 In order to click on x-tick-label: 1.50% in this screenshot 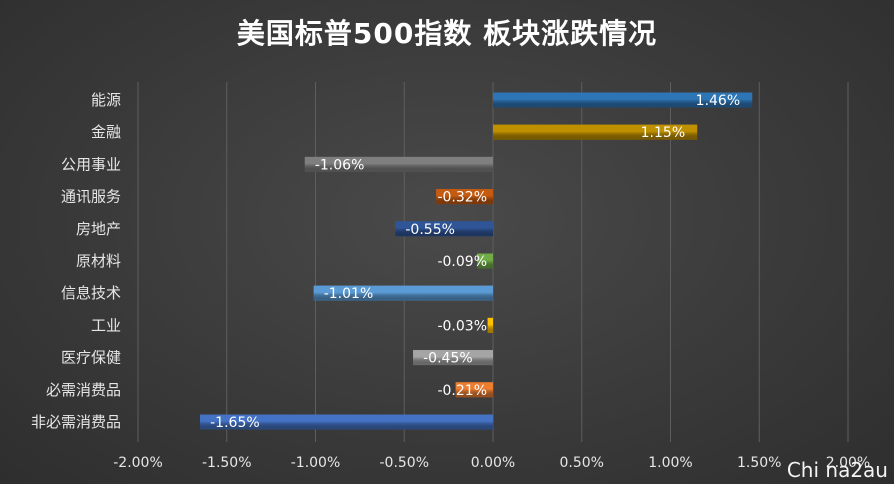, I will do `click(759, 463)`.